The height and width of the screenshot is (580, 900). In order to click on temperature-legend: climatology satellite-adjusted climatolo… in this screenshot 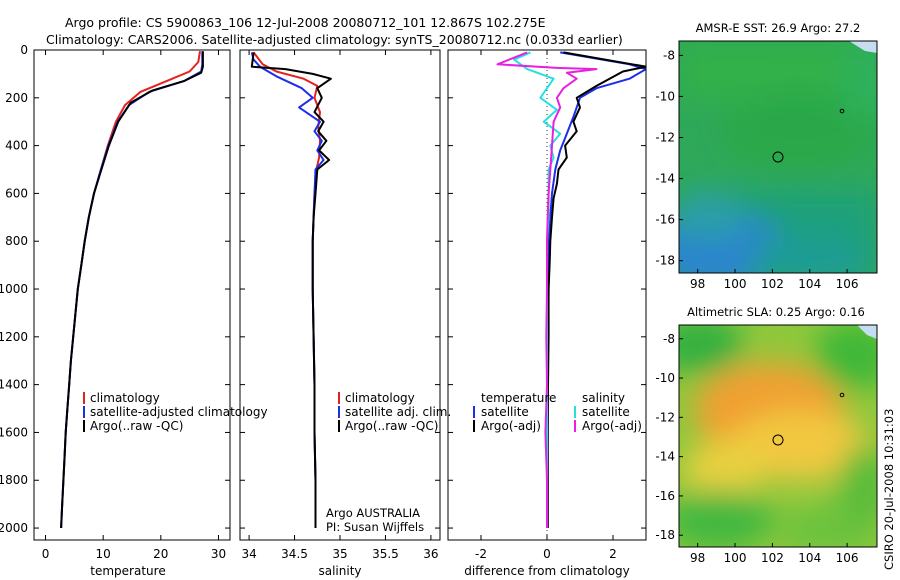, I will do `click(175, 412)`.